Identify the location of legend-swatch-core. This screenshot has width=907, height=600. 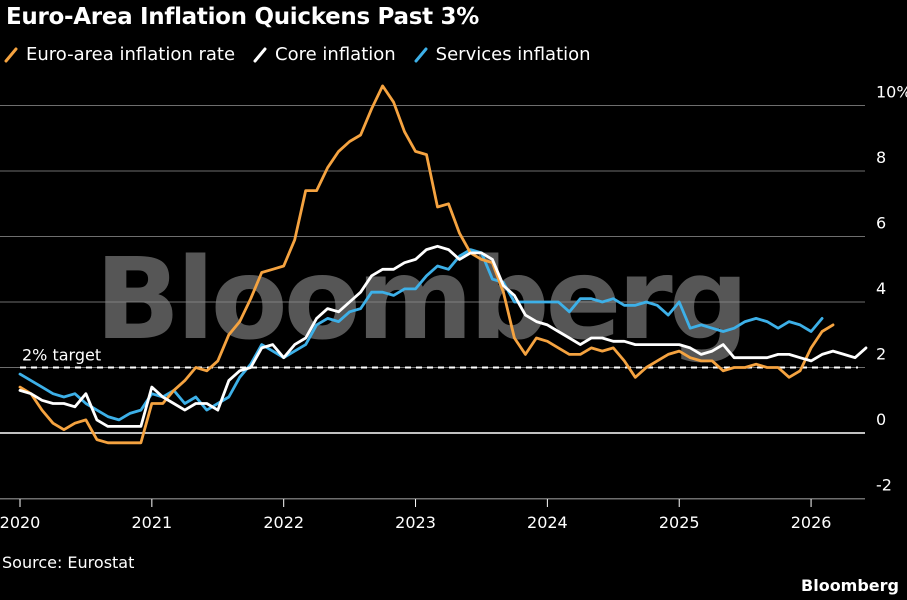
(260, 54).